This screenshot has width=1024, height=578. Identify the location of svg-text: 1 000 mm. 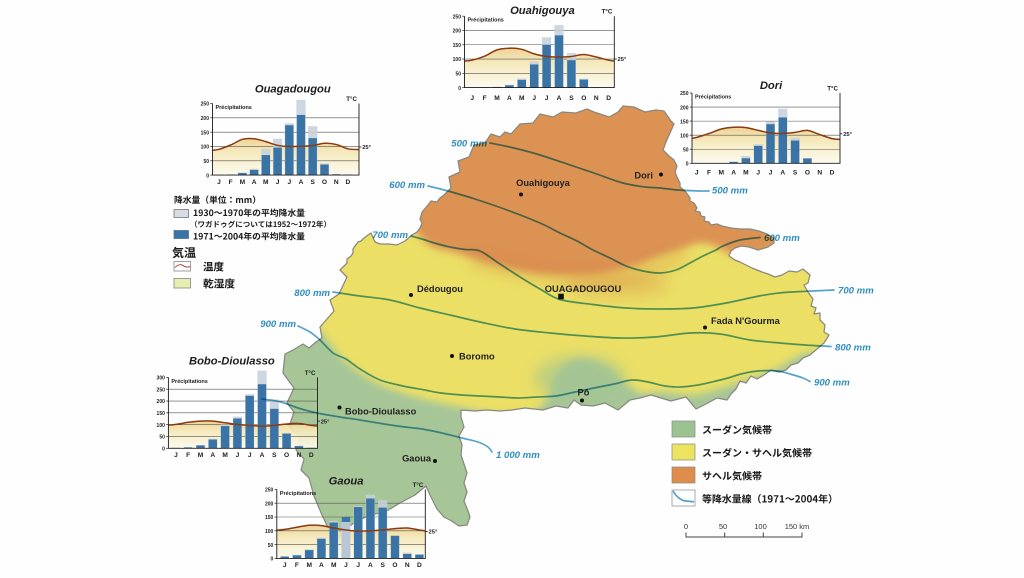
(518, 455).